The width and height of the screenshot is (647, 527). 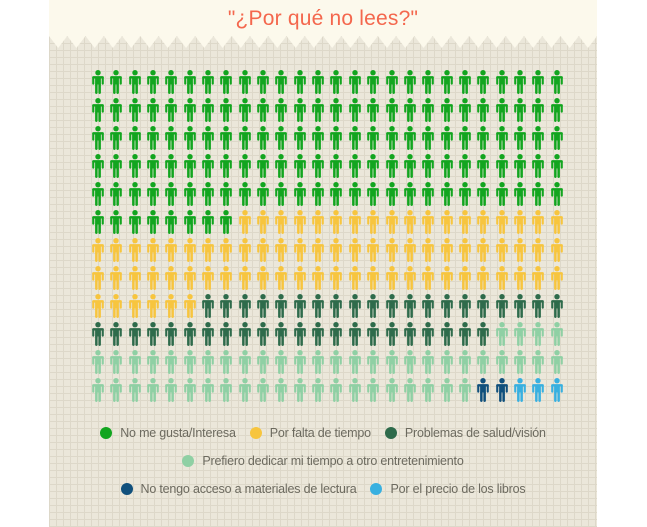 What do you see at coordinates (323, 42) in the screenshot?
I see `zigzag-border-icon` at bounding box center [323, 42].